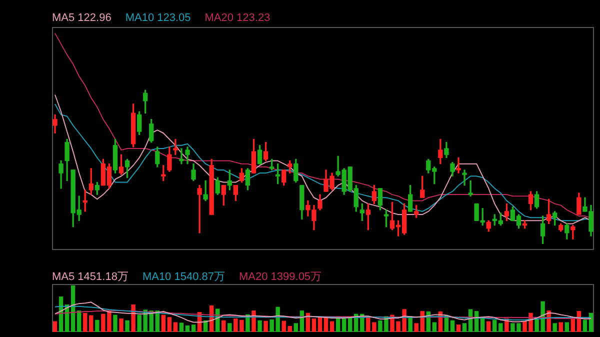 The image size is (600, 337). What do you see at coordinates (82, 18) in the screenshot?
I see `text: MA5 122.96` at bounding box center [82, 18].